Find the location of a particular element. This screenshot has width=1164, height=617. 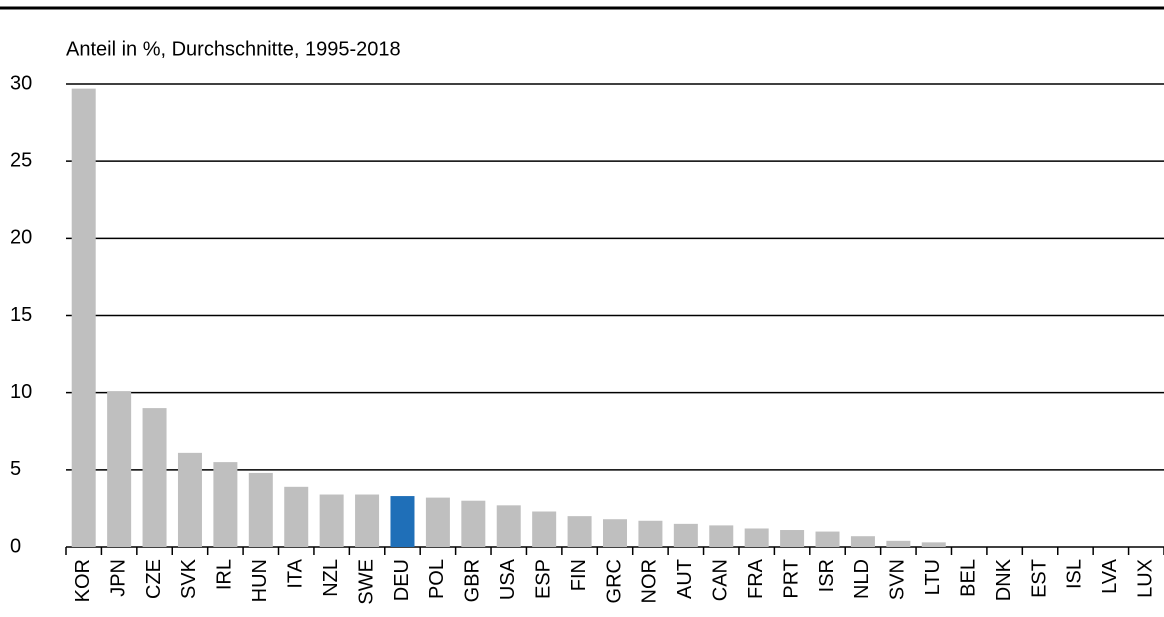

x-tick-label: ISL is located at coordinates (1075, 574).